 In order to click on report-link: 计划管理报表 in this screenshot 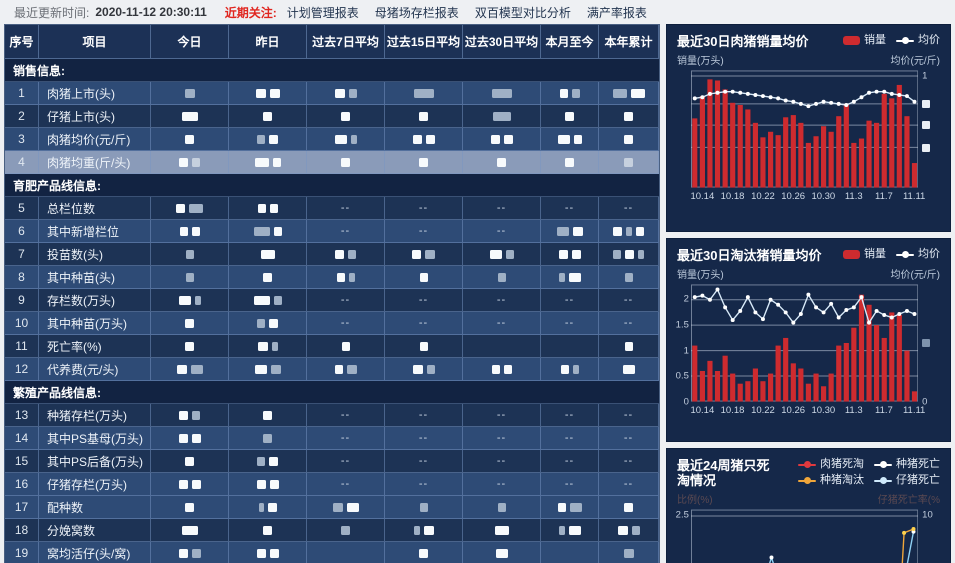, I will do `click(322, 12)`.